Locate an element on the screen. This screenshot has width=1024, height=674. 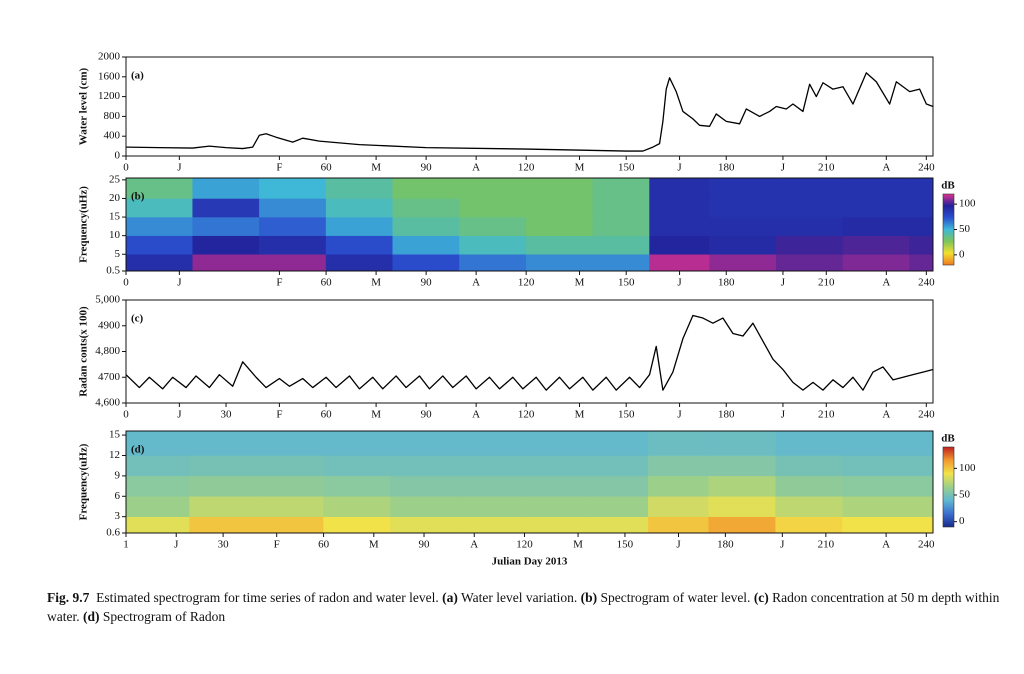
y-tick-label: 3 is located at coordinates (118, 516).